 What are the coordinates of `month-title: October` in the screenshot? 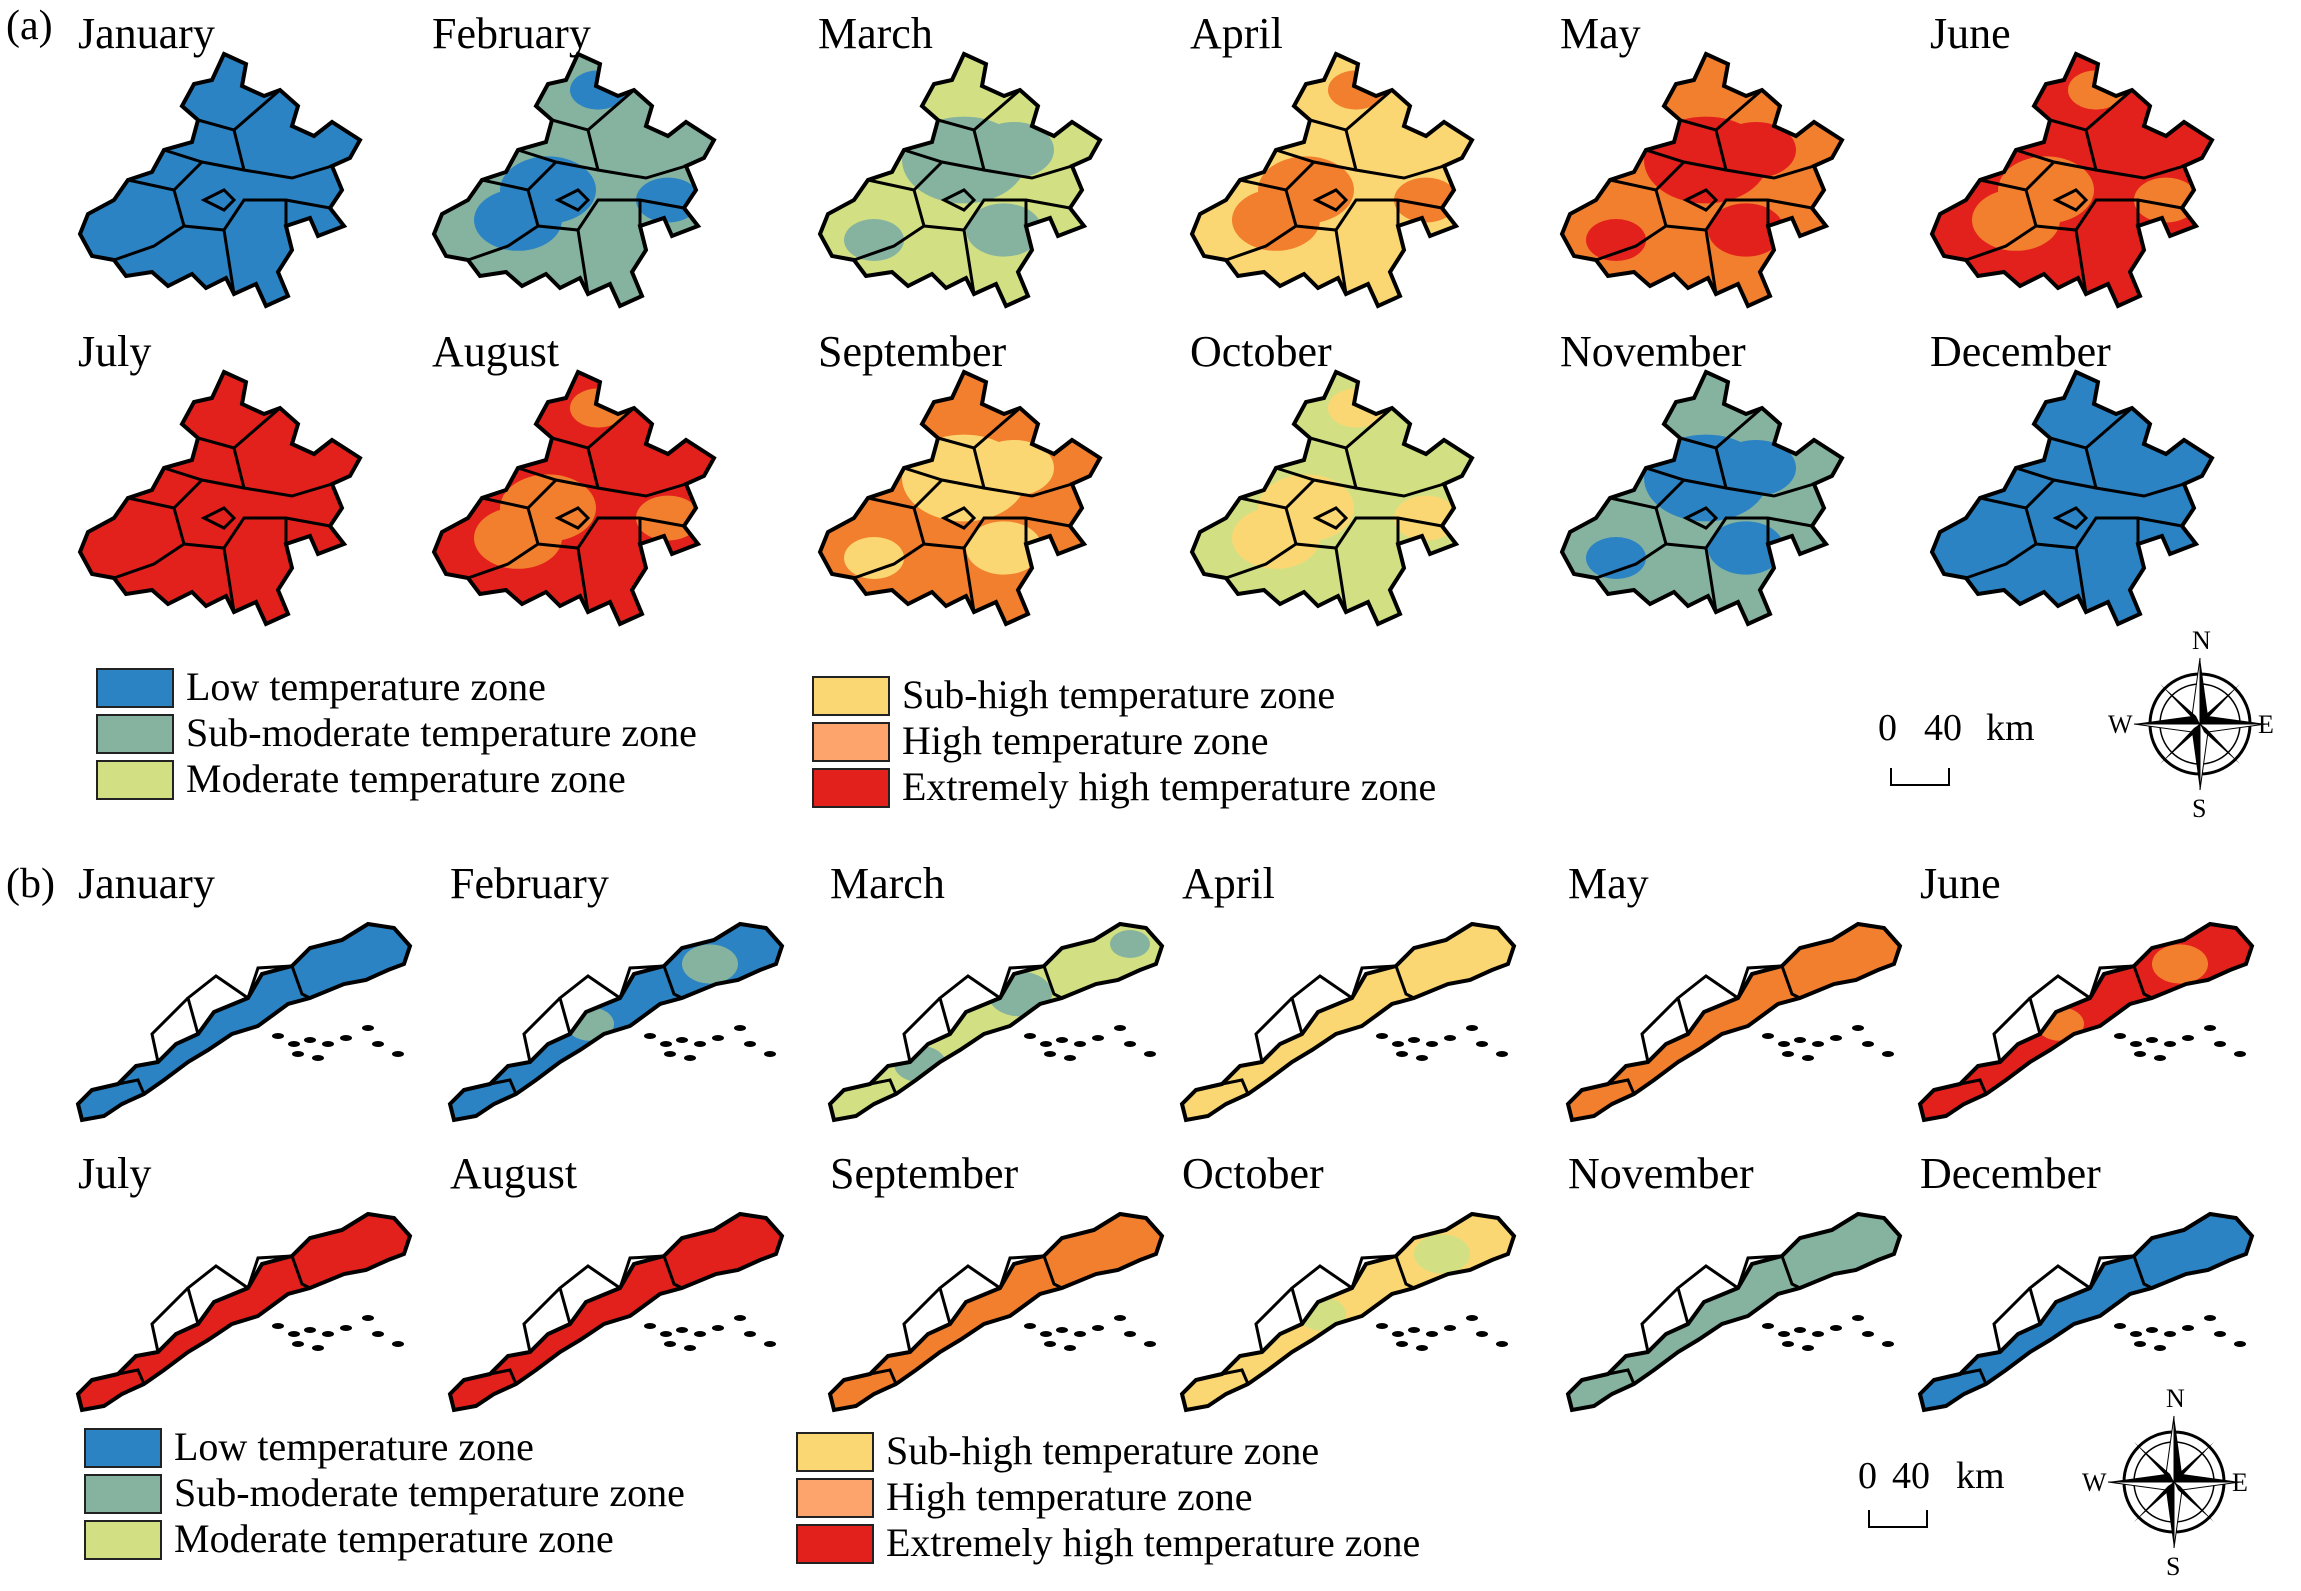 It's located at (1261, 351).